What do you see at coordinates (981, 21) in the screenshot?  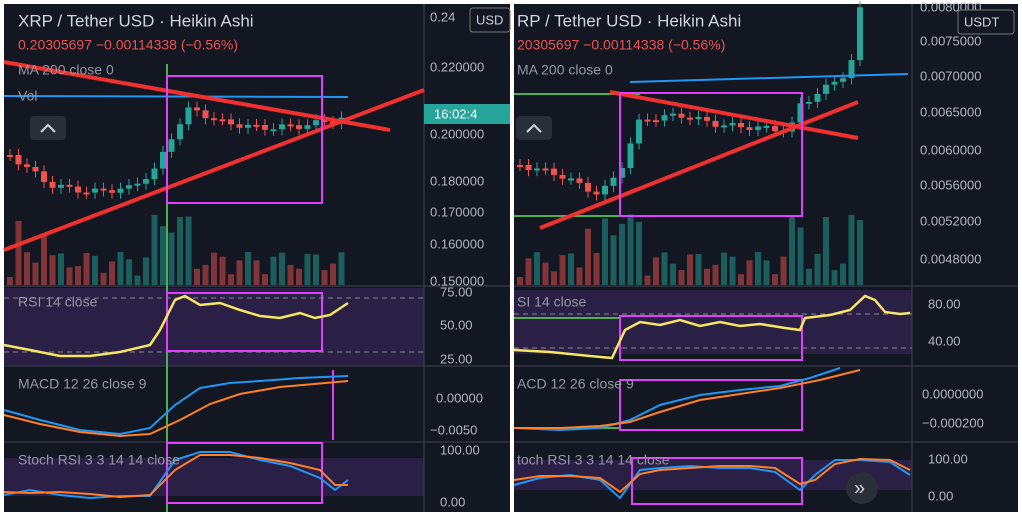 I see `currency: USDT` at bounding box center [981, 21].